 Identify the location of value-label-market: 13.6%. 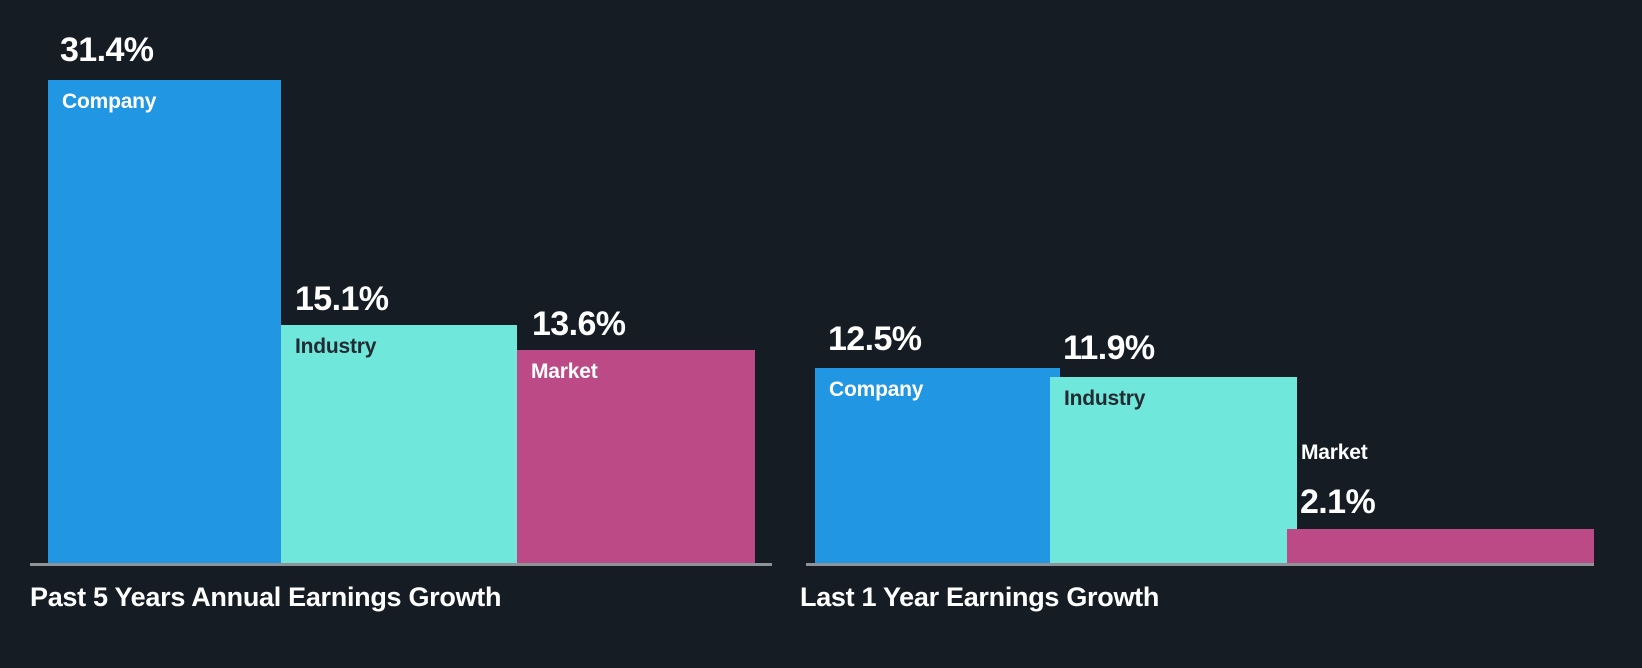
(579, 324).